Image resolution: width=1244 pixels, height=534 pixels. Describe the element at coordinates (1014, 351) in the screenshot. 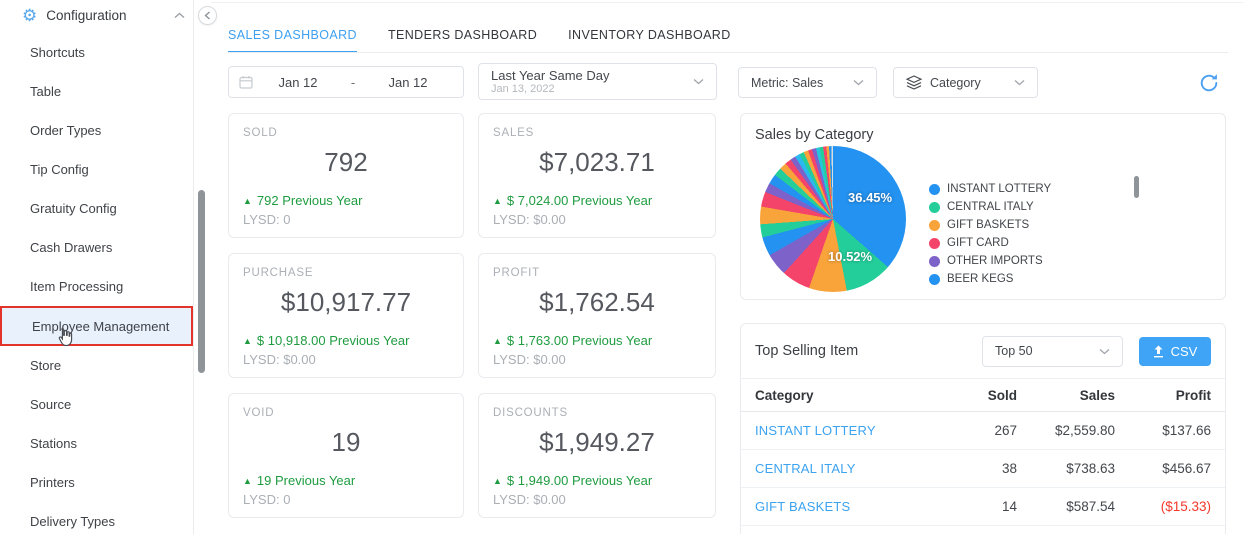

I see `top-n-value: Top 50` at that location.